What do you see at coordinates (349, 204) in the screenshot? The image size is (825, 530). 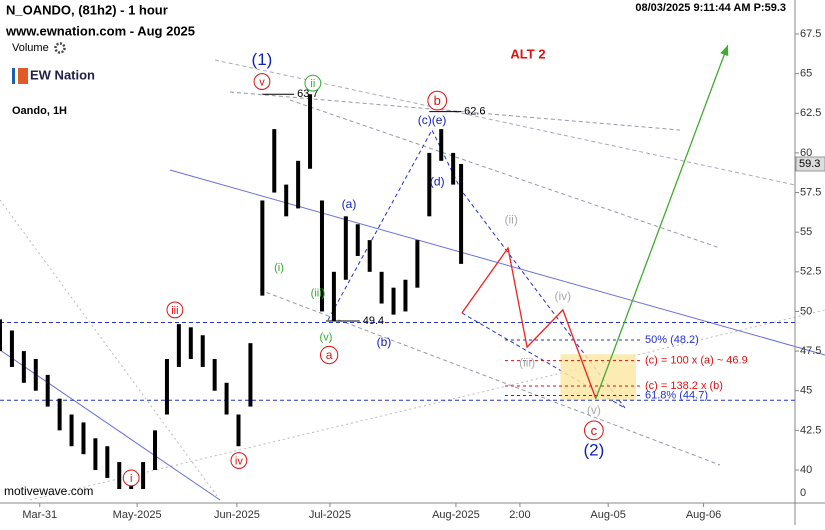 I see `wave-label: (a)` at bounding box center [349, 204].